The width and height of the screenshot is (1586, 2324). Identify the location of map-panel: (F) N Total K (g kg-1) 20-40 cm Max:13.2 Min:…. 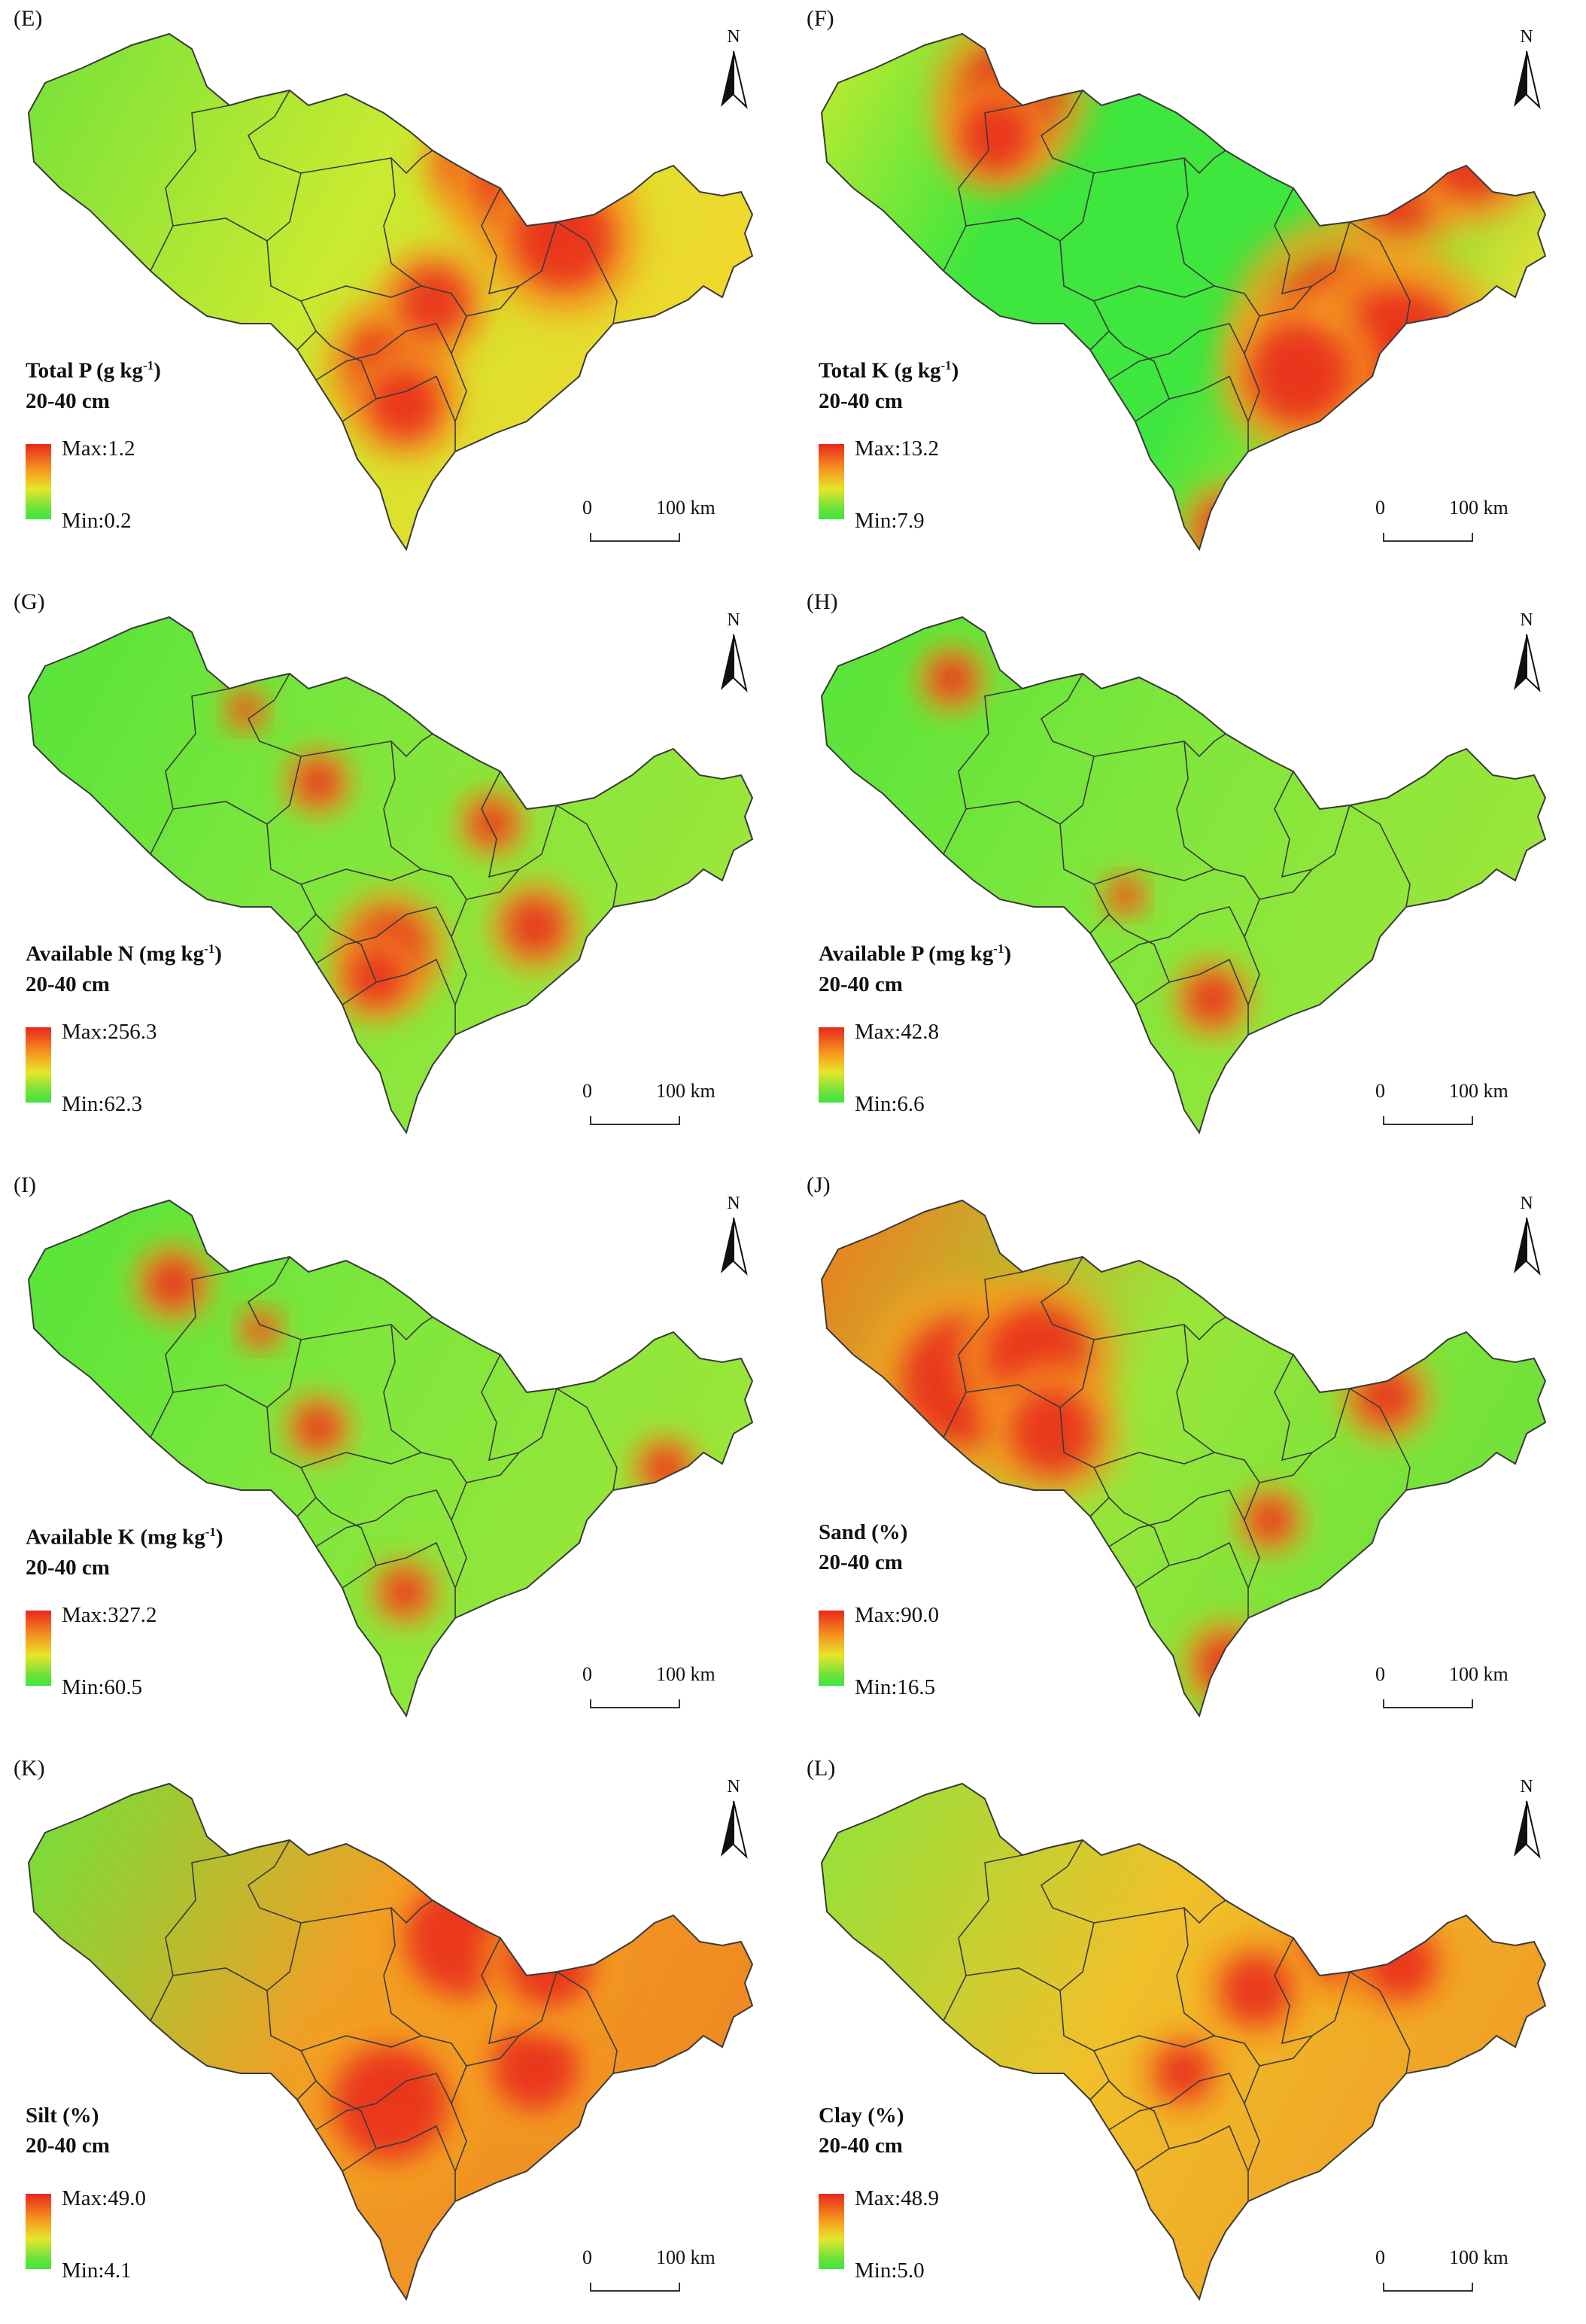
(1189, 287).